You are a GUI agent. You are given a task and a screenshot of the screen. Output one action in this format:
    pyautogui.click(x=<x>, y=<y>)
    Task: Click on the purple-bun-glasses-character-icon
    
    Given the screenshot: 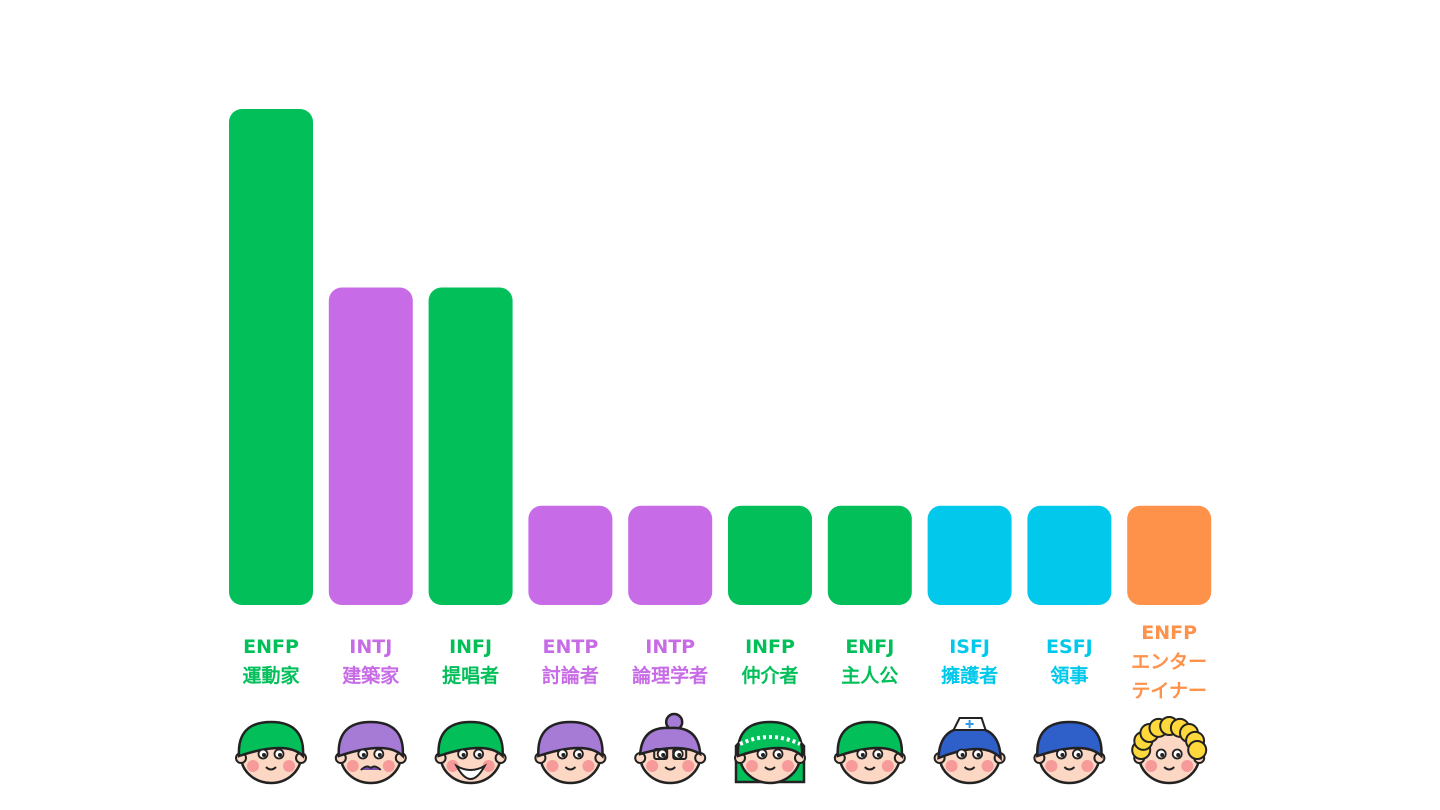 What is the action you would take?
    pyautogui.click(x=670, y=748)
    